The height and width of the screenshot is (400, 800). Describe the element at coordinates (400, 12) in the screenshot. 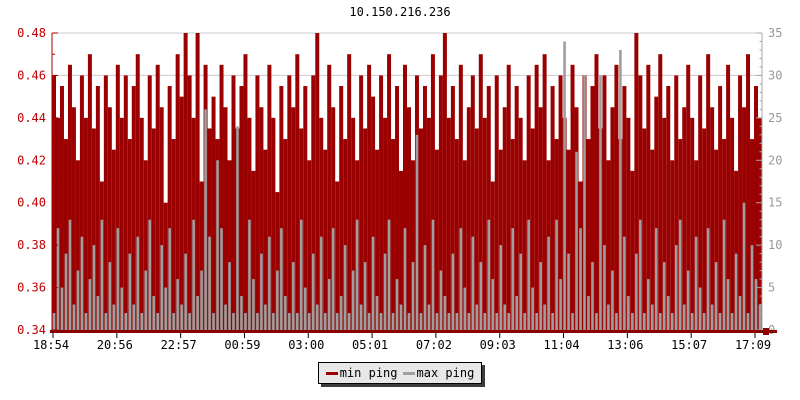

I see `chart-title: 10.150.216.236` at that location.